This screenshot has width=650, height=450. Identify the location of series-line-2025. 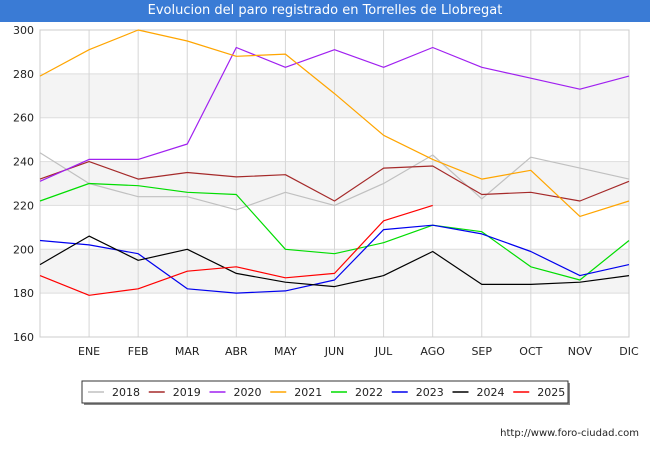
(236, 250).